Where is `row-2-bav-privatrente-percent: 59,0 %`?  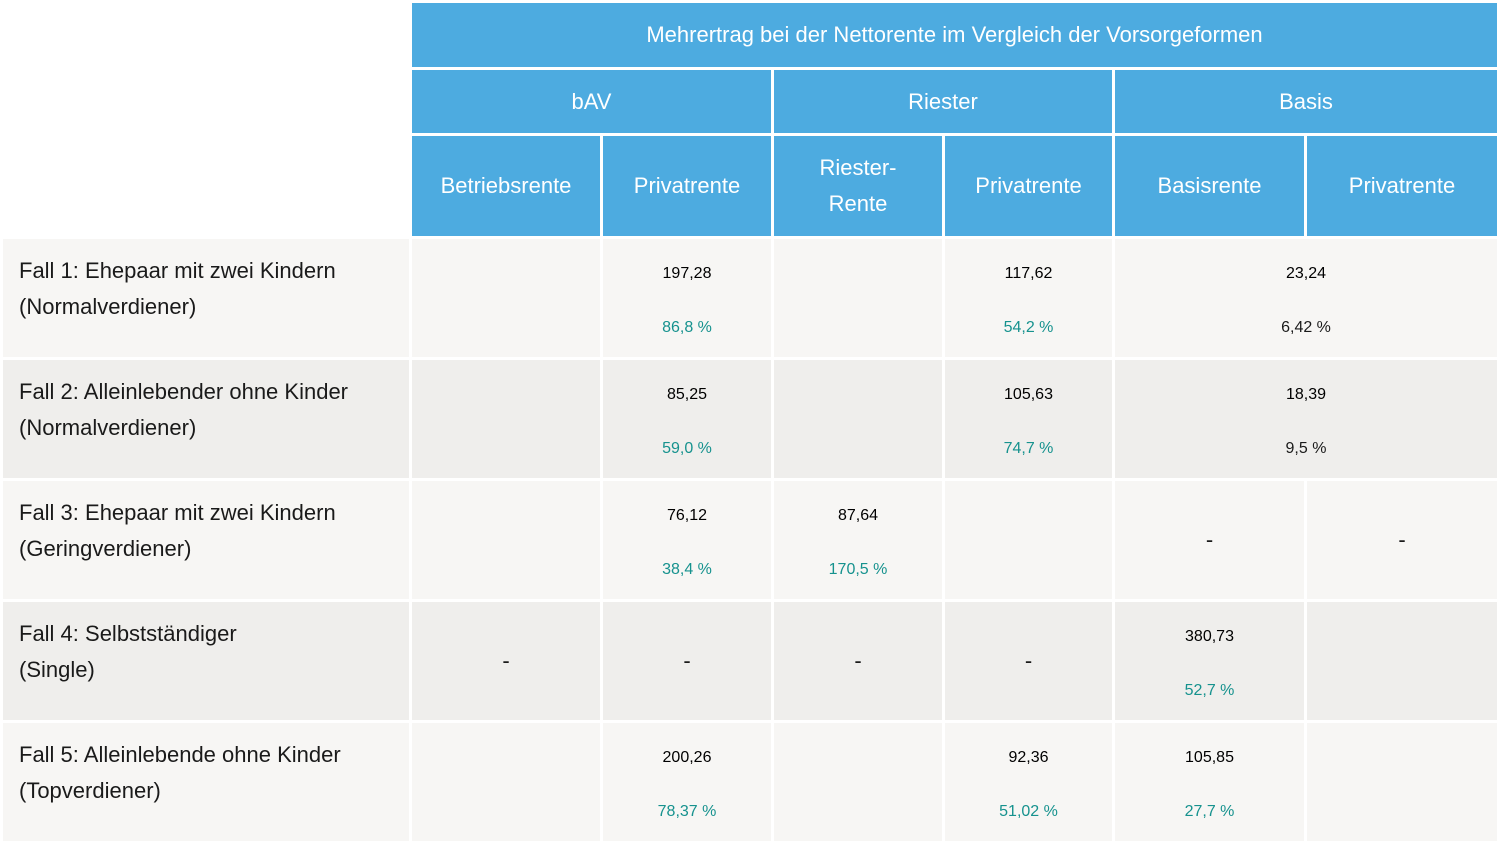 row-2-bav-privatrente-percent: 59,0 % is located at coordinates (687, 448).